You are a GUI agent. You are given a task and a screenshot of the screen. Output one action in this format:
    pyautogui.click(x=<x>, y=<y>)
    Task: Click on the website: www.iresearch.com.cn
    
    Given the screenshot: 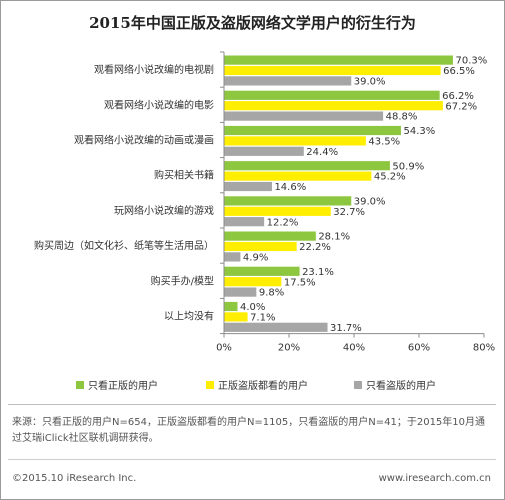 What is the action you would take?
    pyautogui.click(x=434, y=478)
    